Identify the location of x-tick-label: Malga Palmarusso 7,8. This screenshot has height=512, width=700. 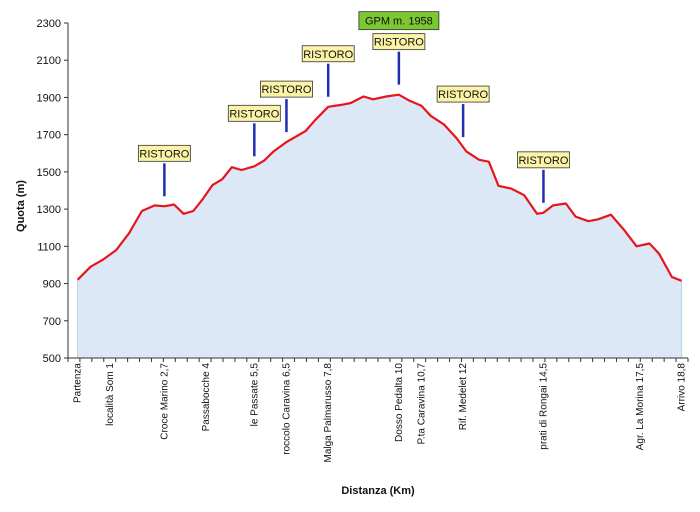
(328, 413).